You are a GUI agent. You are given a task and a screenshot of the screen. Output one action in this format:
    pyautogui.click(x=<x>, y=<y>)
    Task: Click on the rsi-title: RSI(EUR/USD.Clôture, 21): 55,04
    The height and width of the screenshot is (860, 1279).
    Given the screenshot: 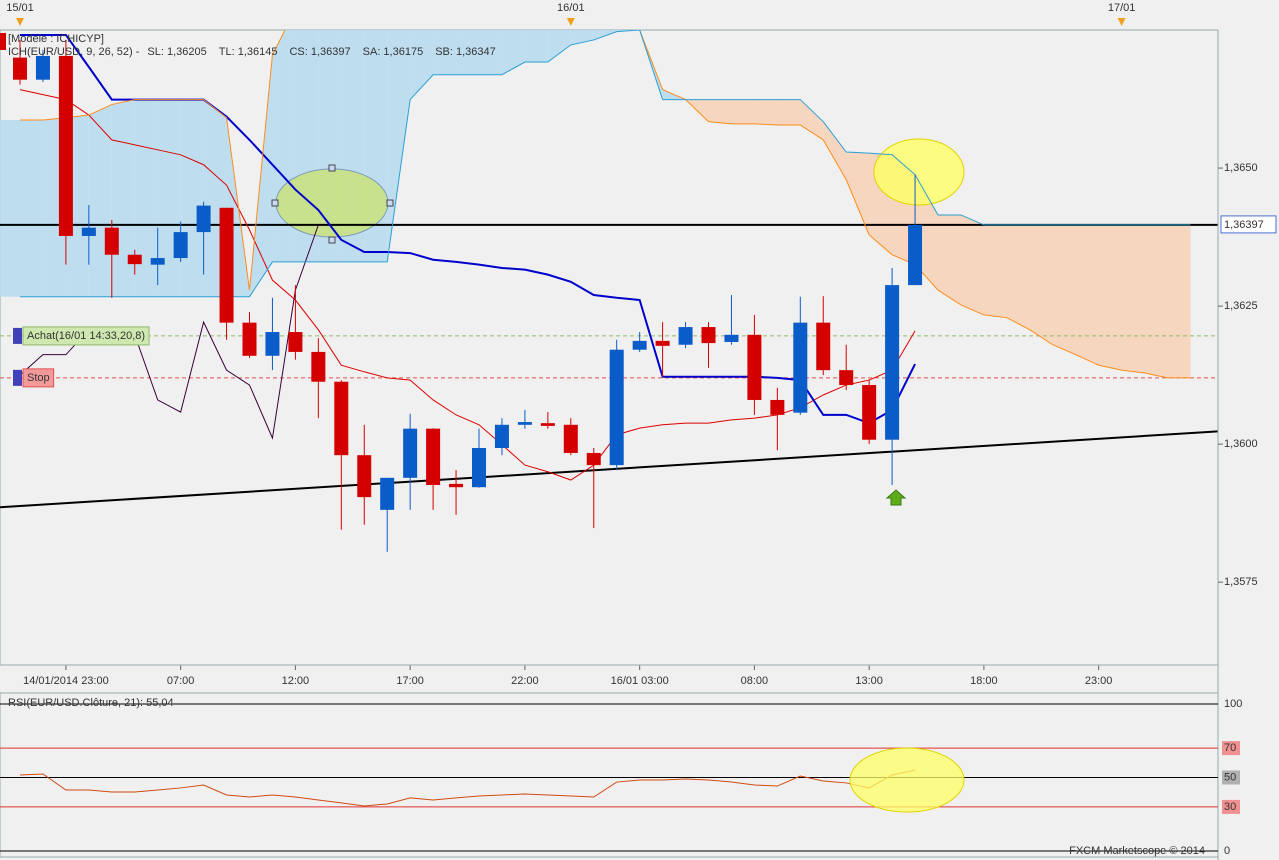 What is the action you would take?
    pyautogui.click(x=91, y=703)
    